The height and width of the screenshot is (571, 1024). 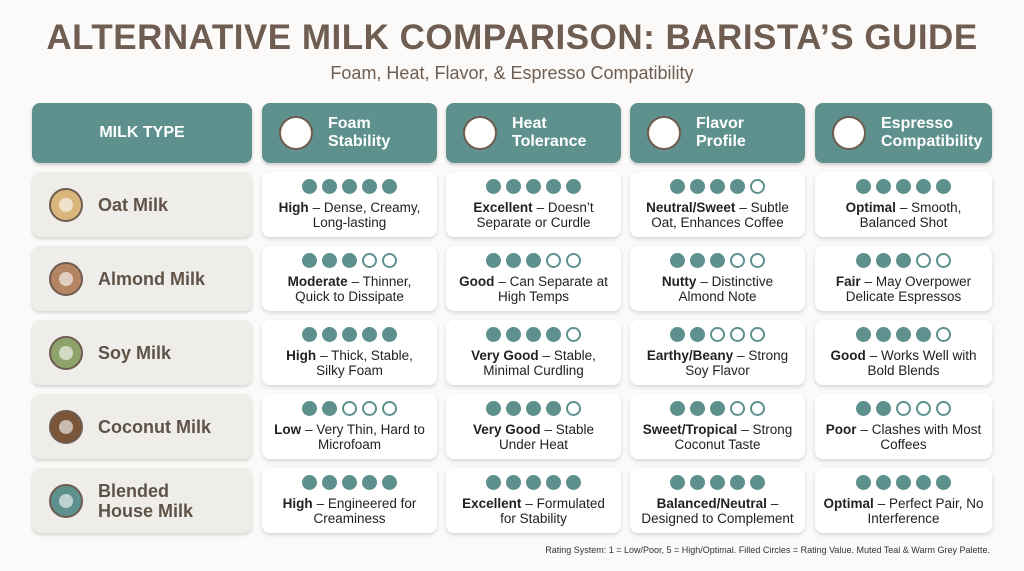 I want to click on rating-description: – Strong Soy Flavor, so click(x=737, y=363).